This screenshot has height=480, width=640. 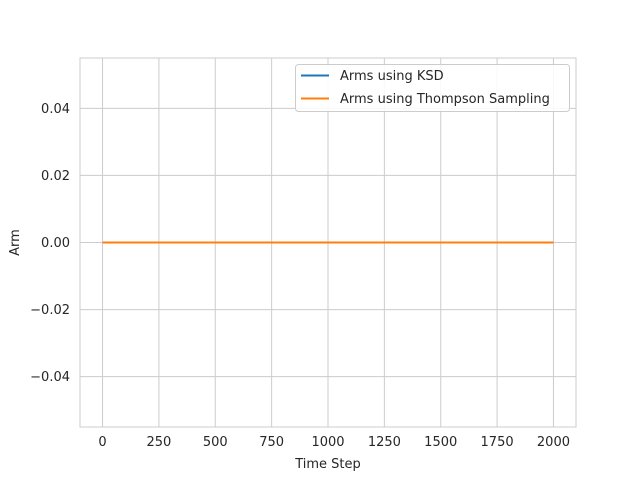 What do you see at coordinates (55, 109) in the screenshot?
I see `y-tick-label: 0.04` at bounding box center [55, 109].